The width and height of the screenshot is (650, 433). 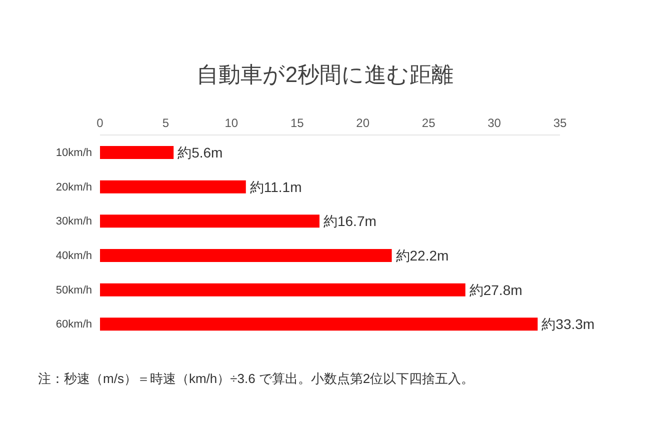 What do you see at coordinates (166, 123) in the screenshot?
I see `x-tick-label: 5` at bounding box center [166, 123].